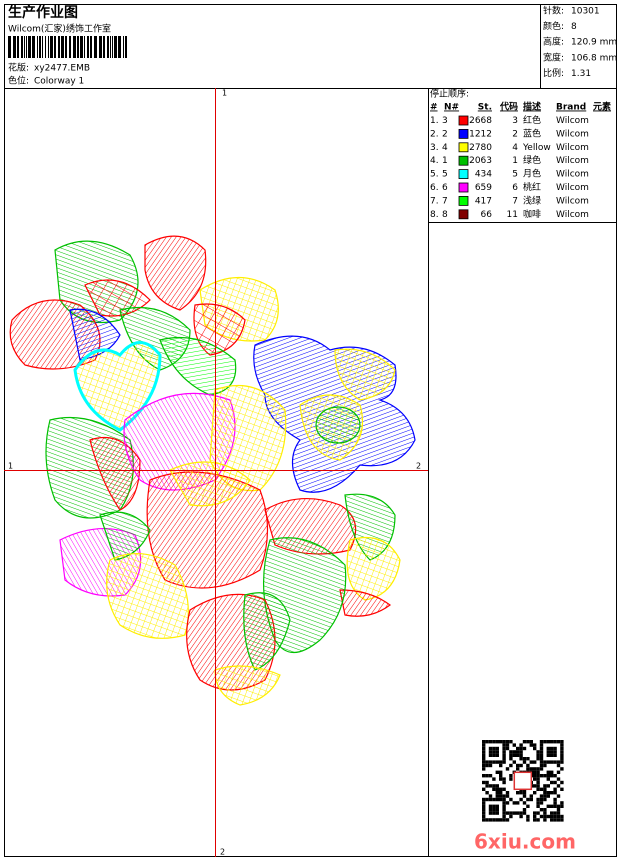 This screenshot has height=860, width=620. What do you see at coordinates (434, 148) in the screenshot?
I see `row-index: 3.` at bounding box center [434, 148].